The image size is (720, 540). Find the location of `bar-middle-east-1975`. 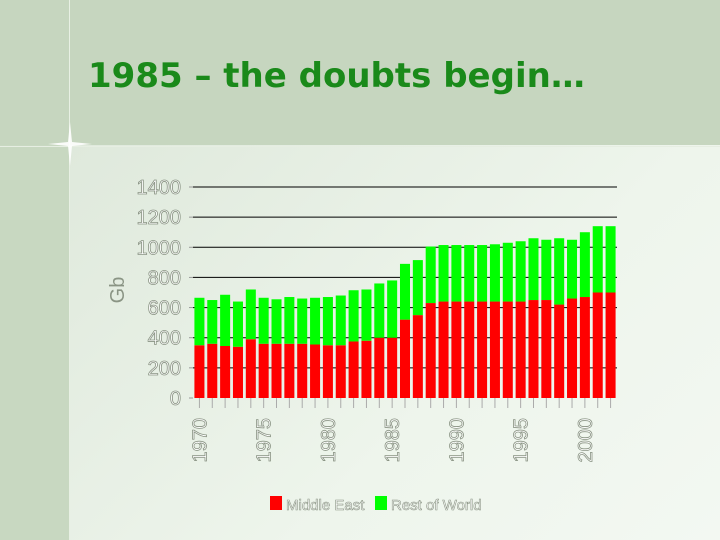

bar-middle-east-1975 is located at coordinates (263, 370).